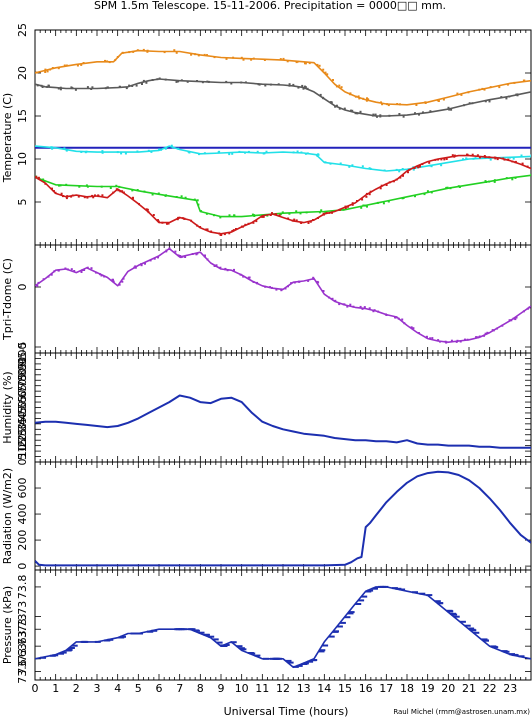 This screenshot has width=532, height=719. What do you see at coordinates (286, 711) in the screenshot?
I see `x-axis-label: Universal Time (hours)` at bounding box center [286, 711].